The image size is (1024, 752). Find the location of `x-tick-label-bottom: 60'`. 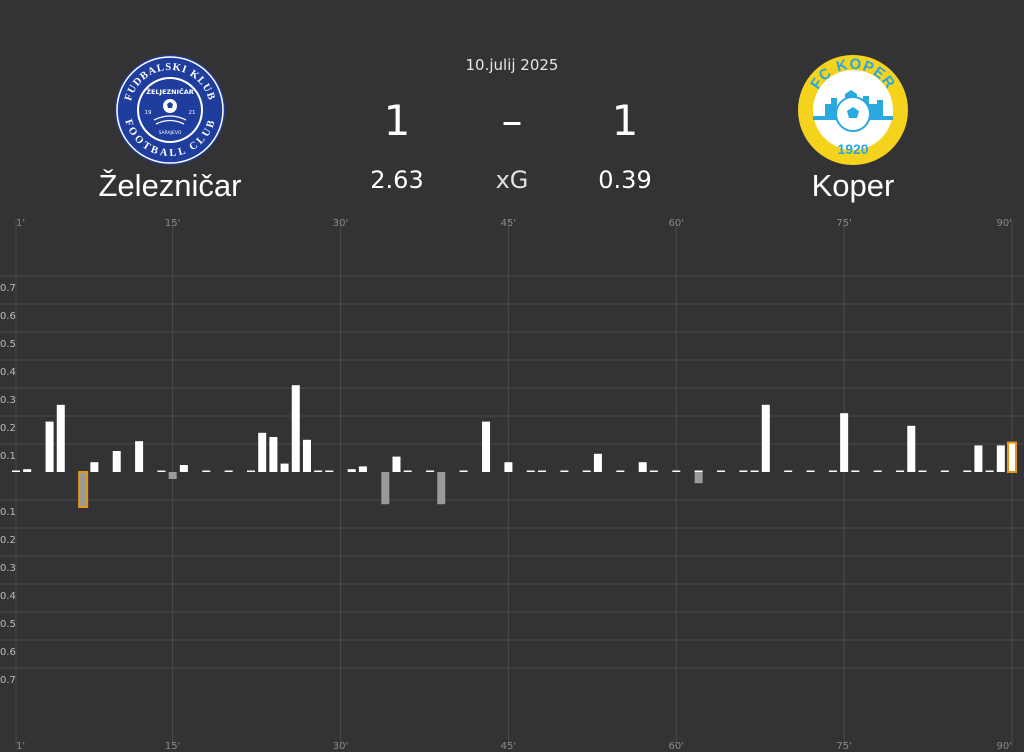

x-tick-label-bottom: 60' is located at coordinates (676, 746).